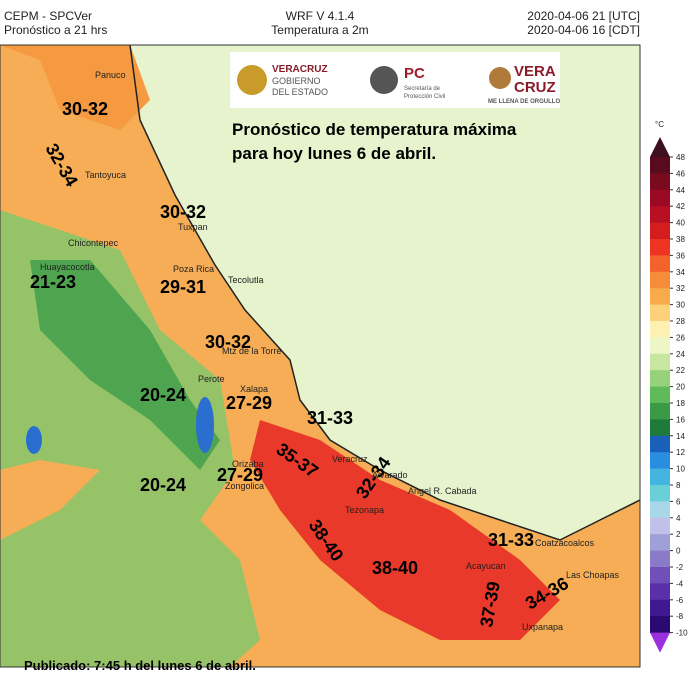 The image size is (696, 684). What do you see at coordinates (680, 354) in the screenshot?
I see `colorbar-tick-label: 24` at bounding box center [680, 354].